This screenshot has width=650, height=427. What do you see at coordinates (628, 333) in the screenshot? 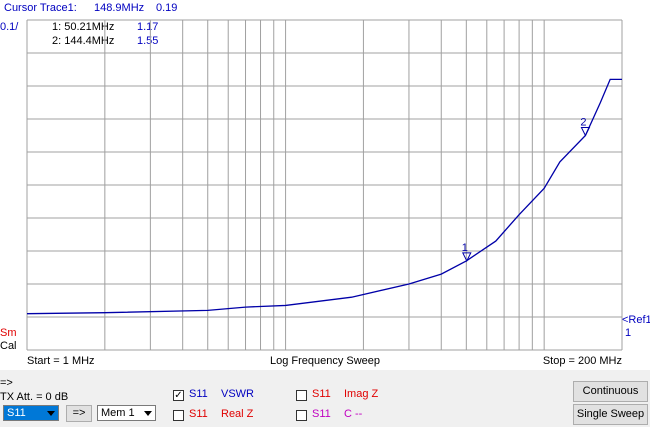
I see `ref-value: 1` at bounding box center [628, 333].